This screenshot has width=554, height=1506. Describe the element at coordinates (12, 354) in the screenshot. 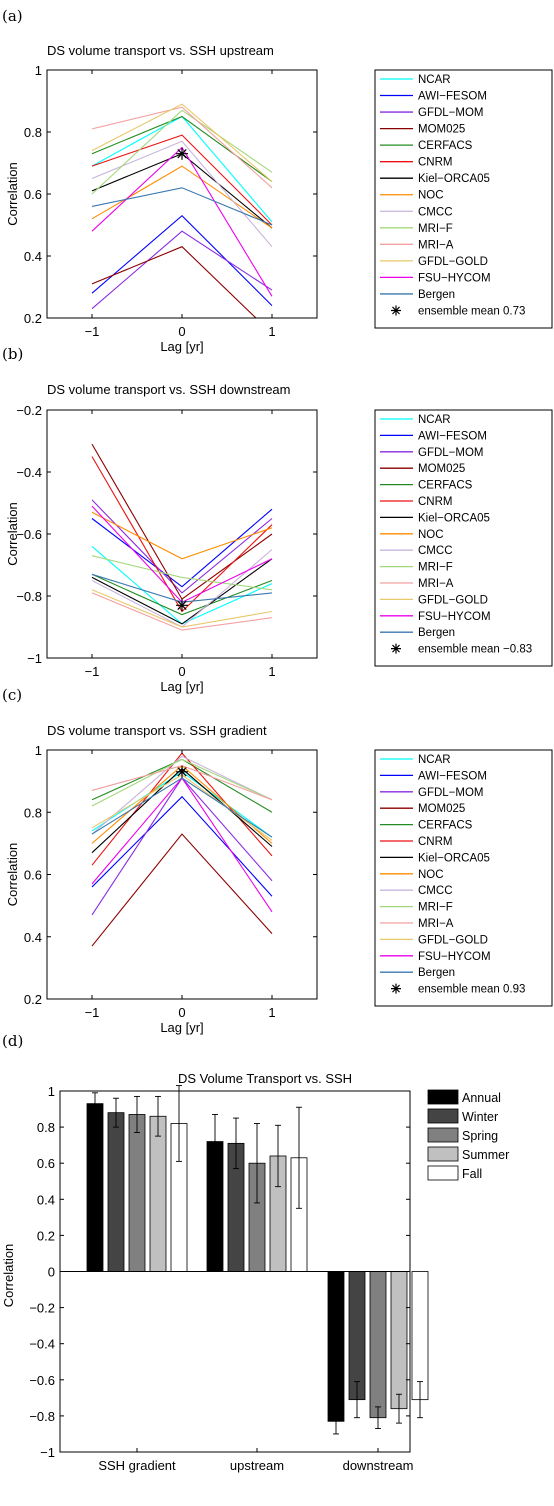

I see `panel-label-b: (b)` at that location.